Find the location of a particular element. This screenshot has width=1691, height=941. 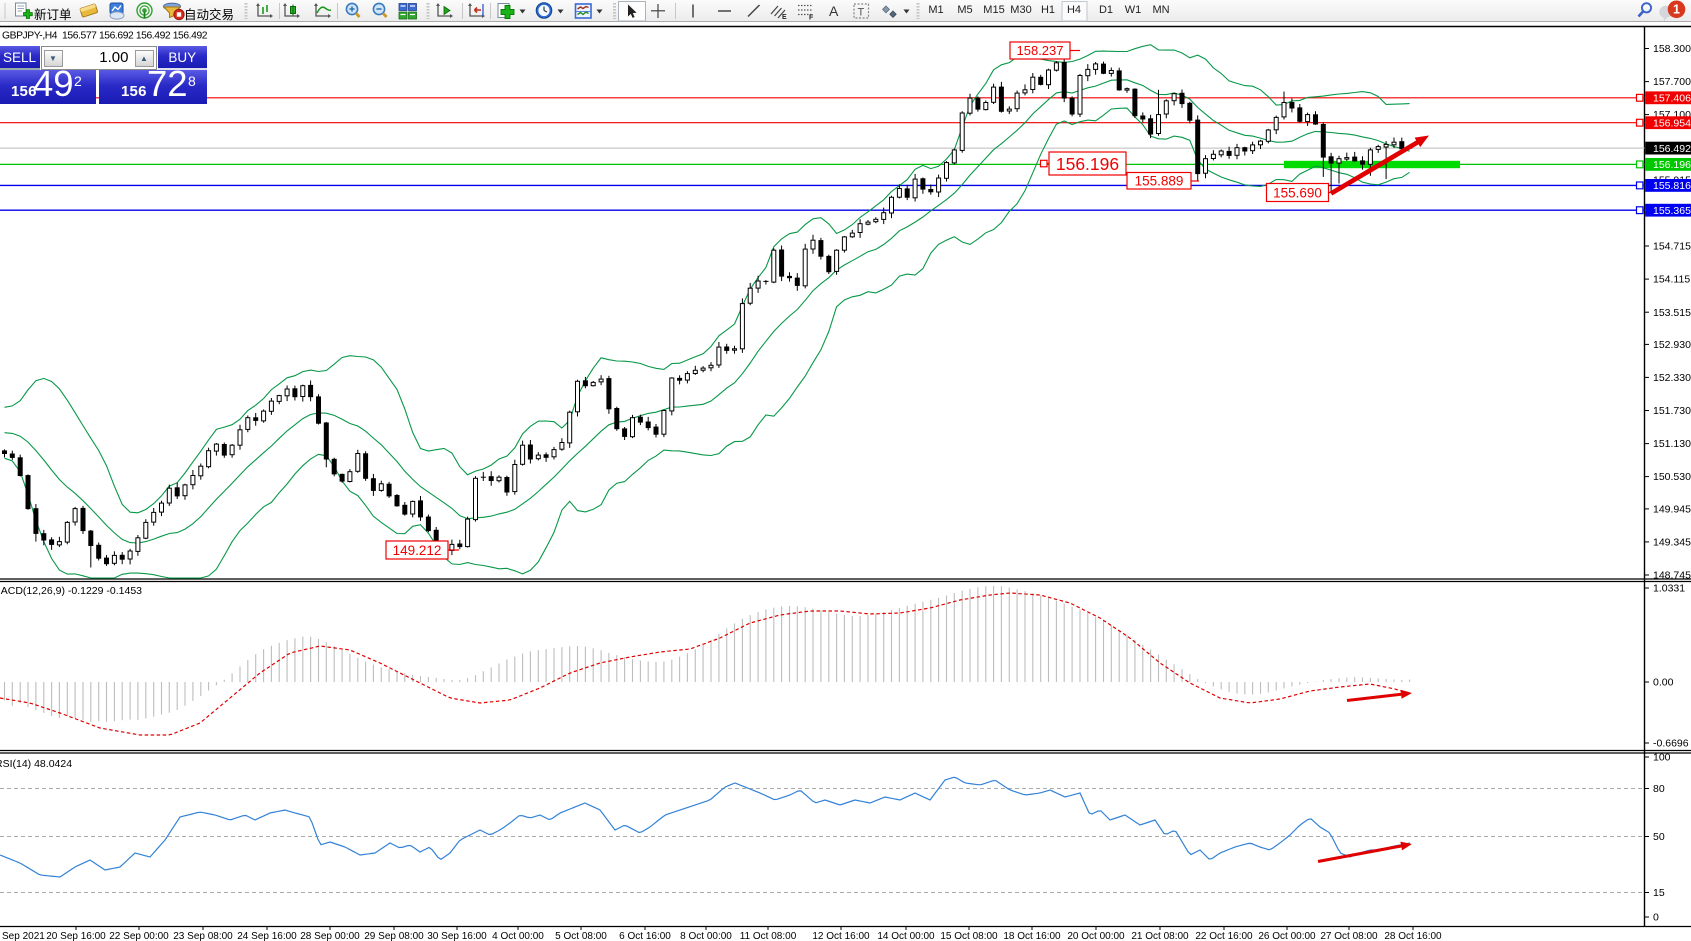

svg-text: 156.954 is located at coordinates (1672, 124).